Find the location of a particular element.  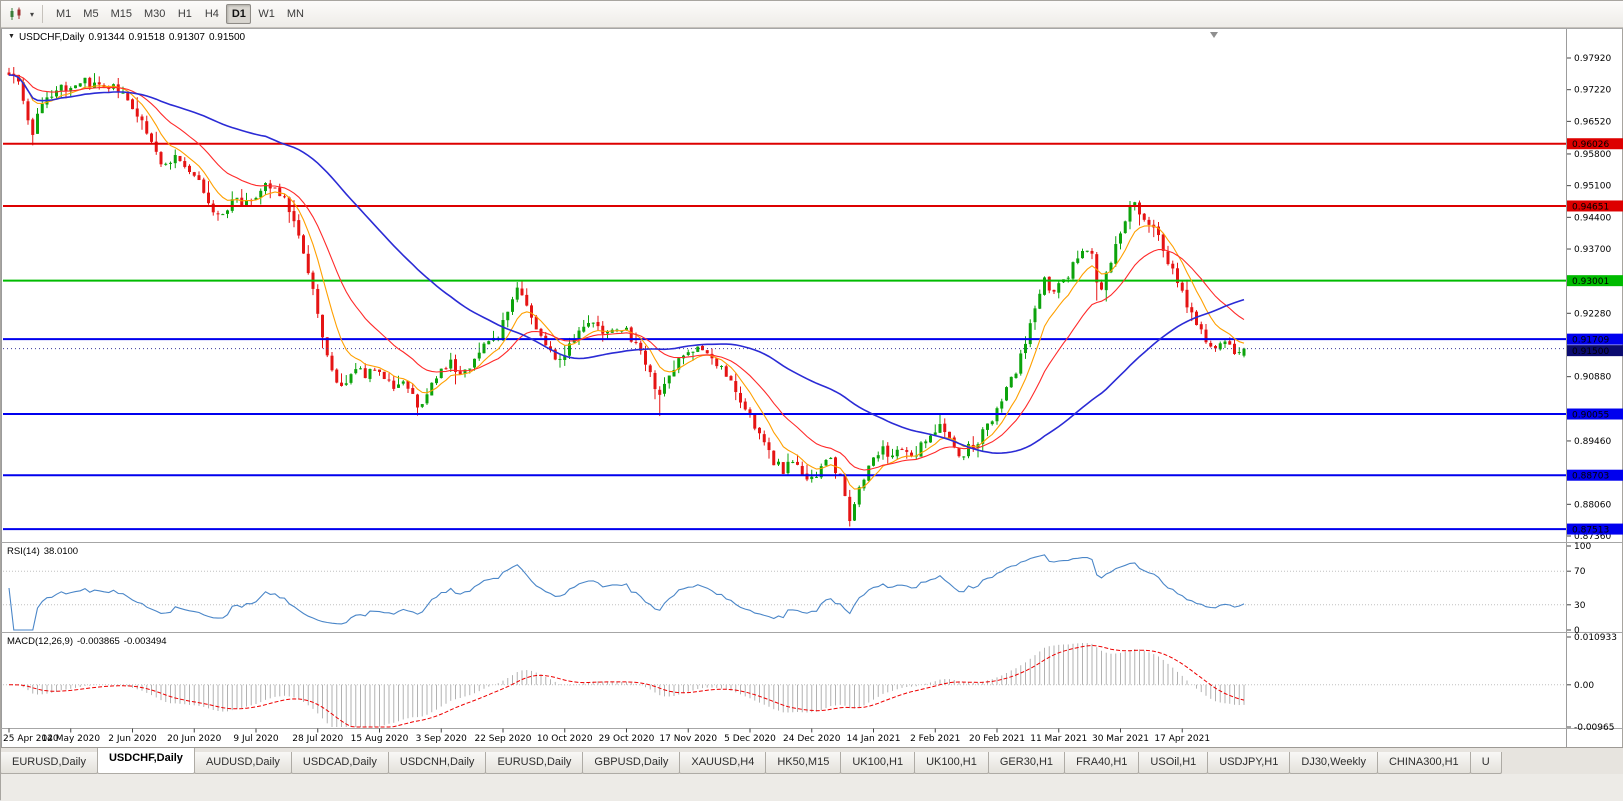

ohlc-low-value: 0.91307 is located at coordinates (186, 37).